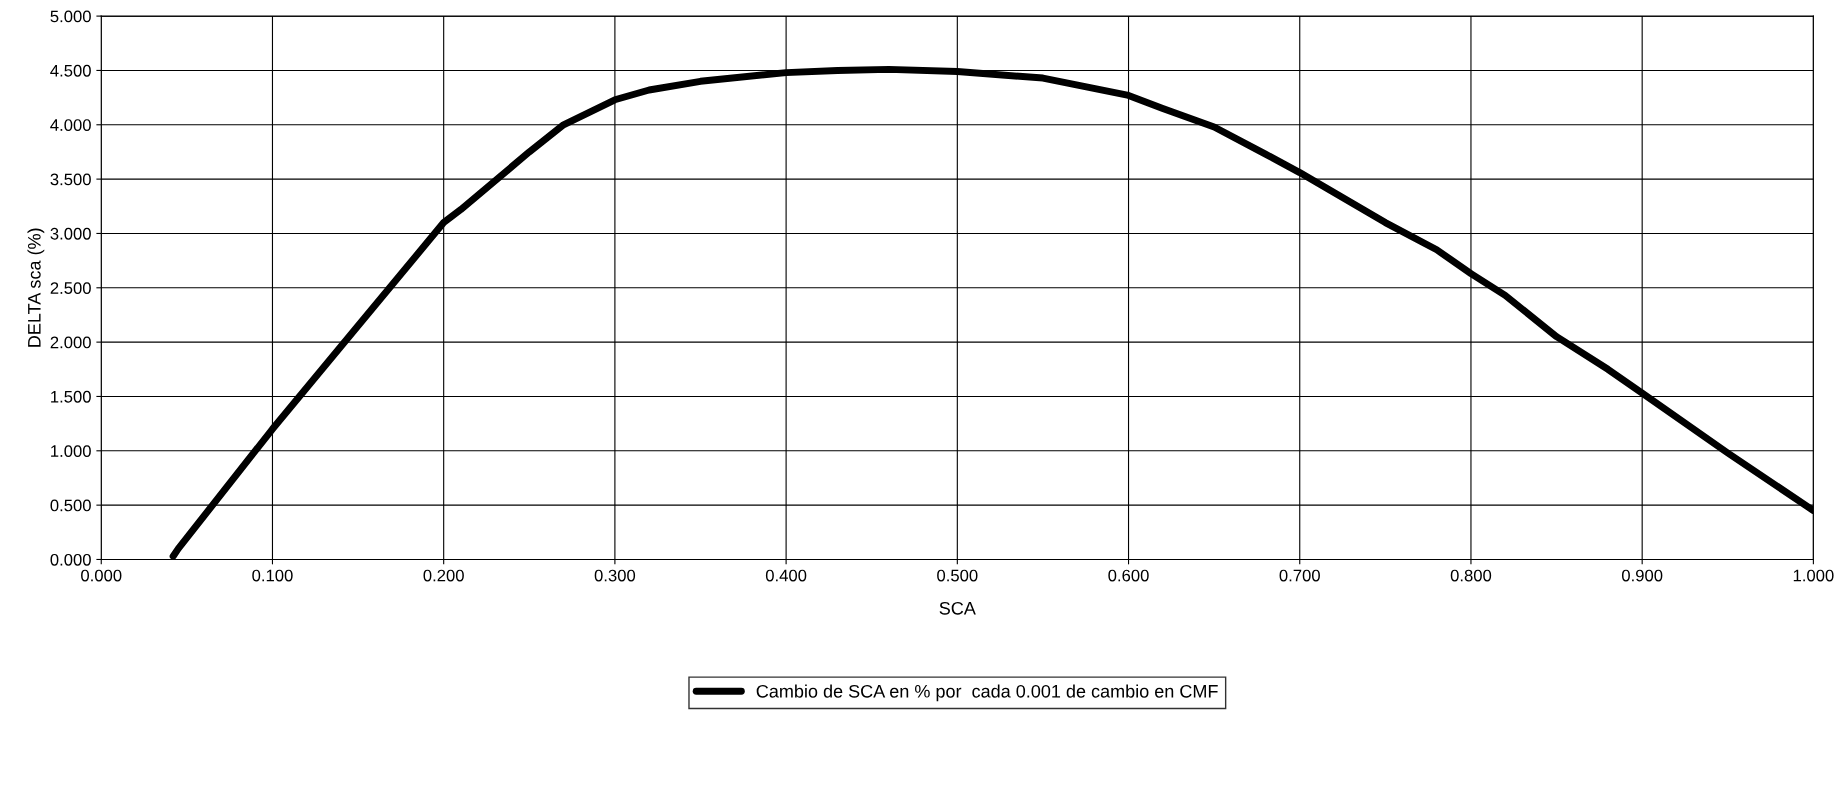 This screenshot has height=805, width=1841. What do you see at coordinates (70, 288) in the screenshot?
I see `y-tick-label: 2.500` at bounding box center [70, 288].